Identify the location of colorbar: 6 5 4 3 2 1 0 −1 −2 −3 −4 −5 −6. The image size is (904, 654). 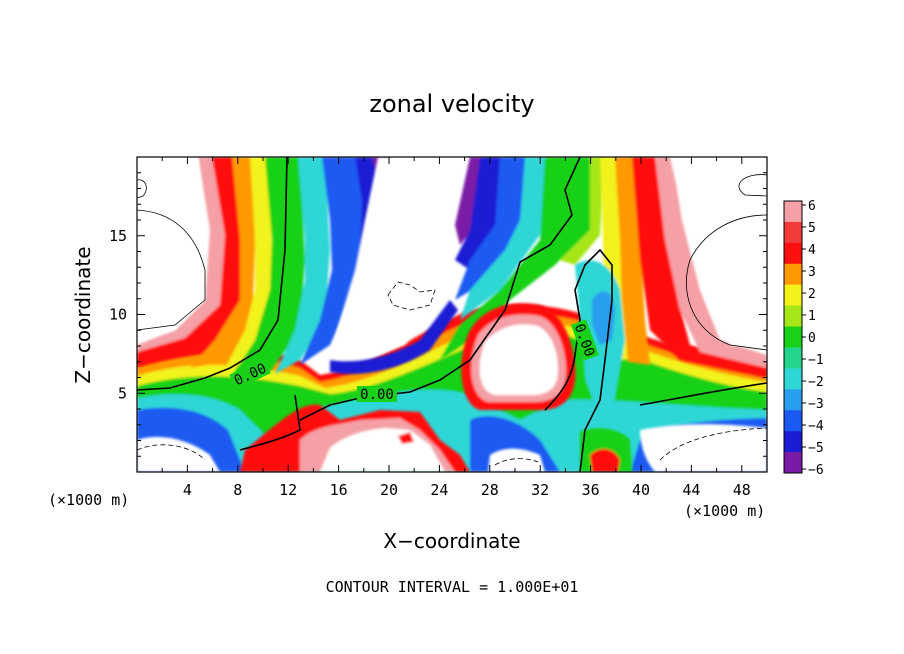
(803, 338).